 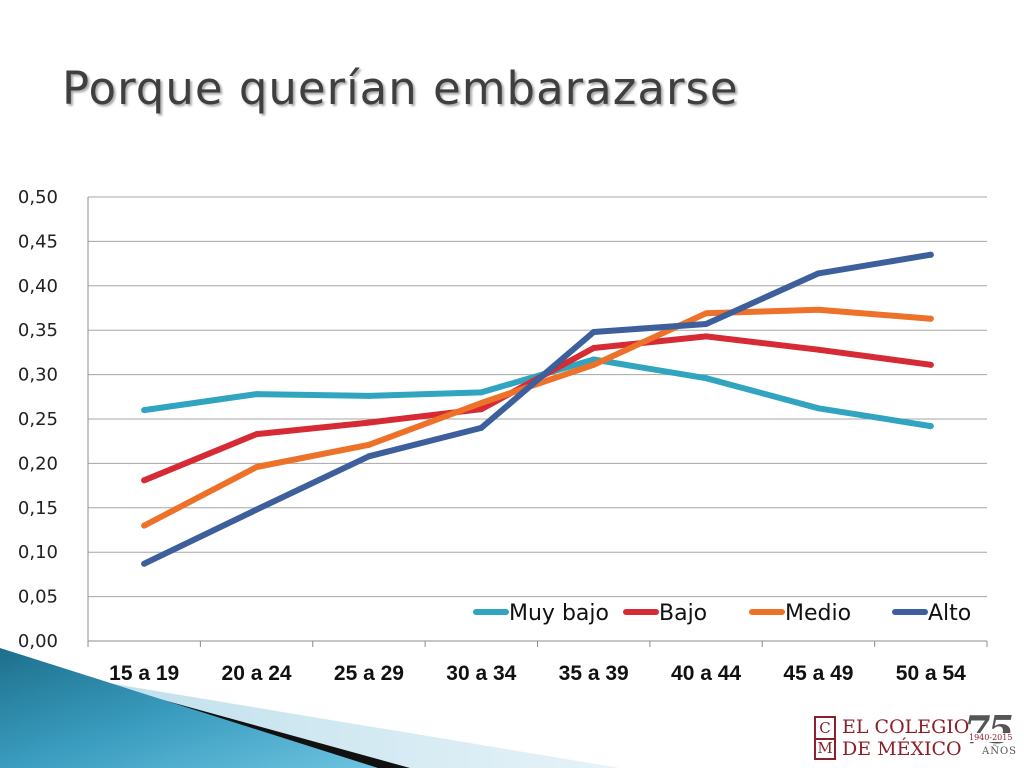 What do you see at coordinates (902, 749) in the screenshot?
I see `logo-name-line2: DE MÉXICO` at bounding box center [902, 749].